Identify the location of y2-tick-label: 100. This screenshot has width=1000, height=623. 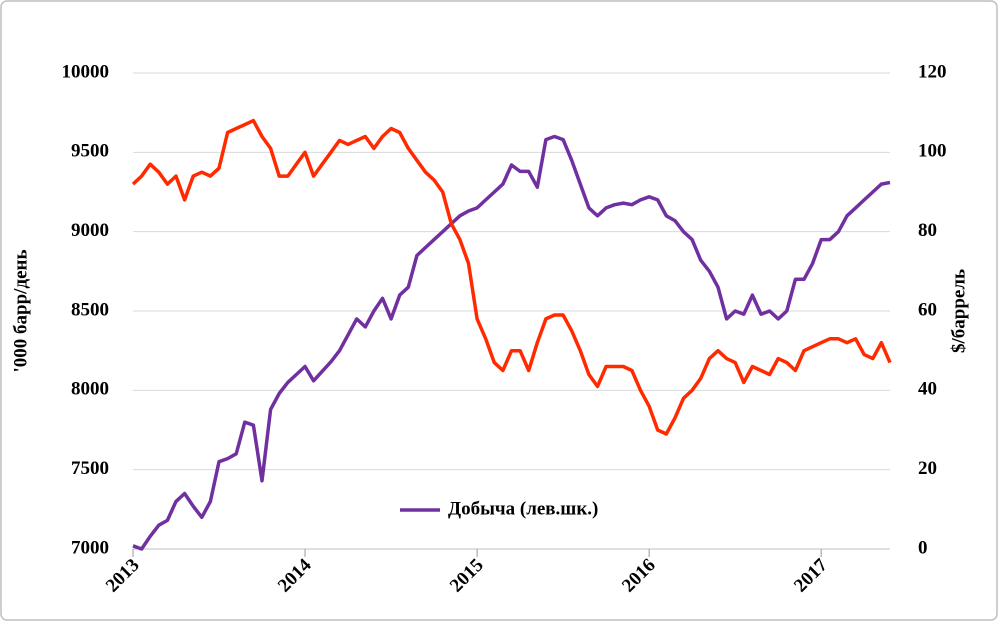
(932, 151).